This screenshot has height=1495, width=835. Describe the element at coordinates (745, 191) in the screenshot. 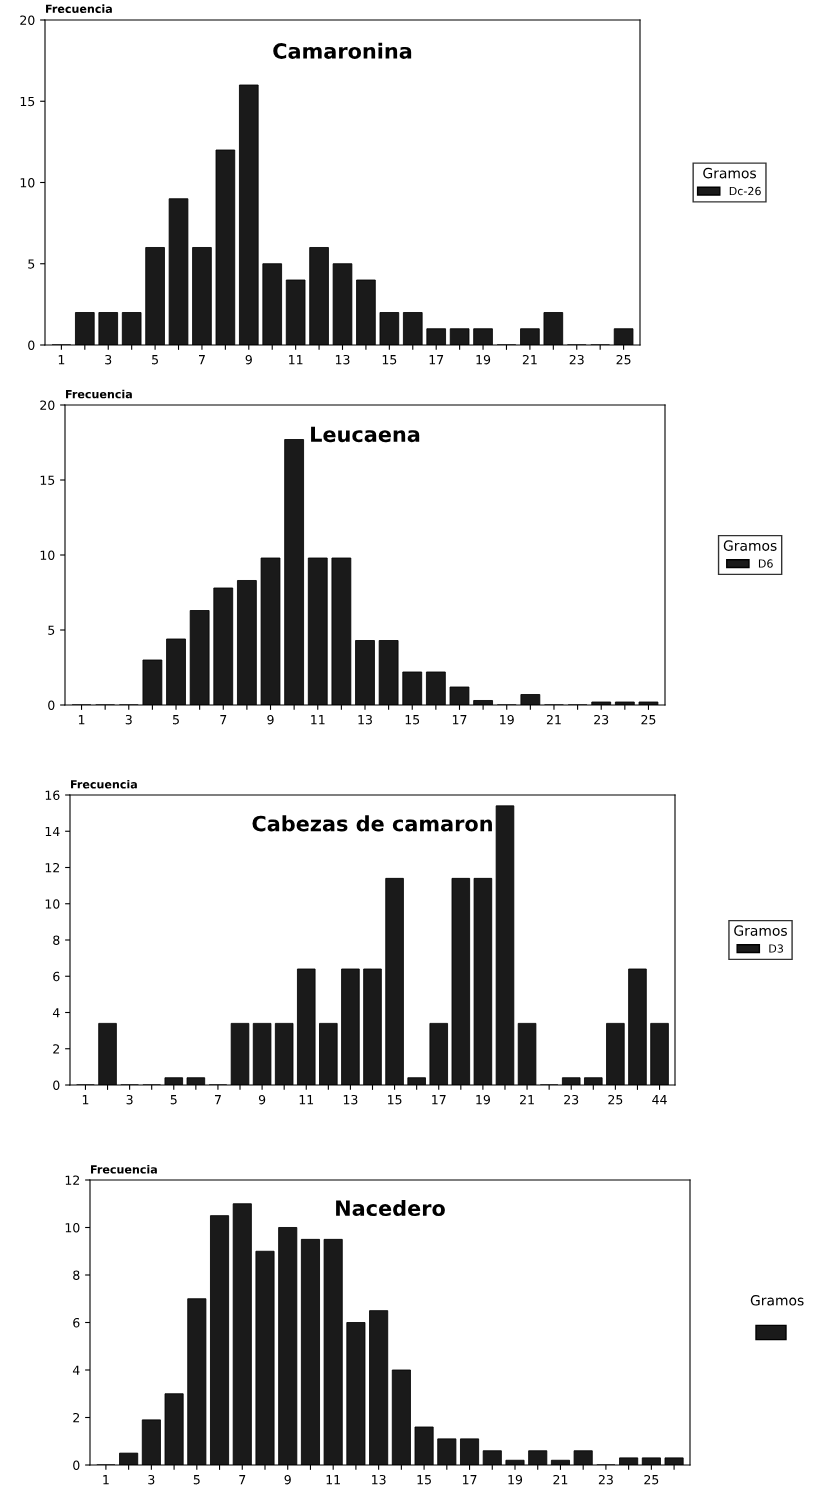

I see `legend-label: Dc-26` at that location.